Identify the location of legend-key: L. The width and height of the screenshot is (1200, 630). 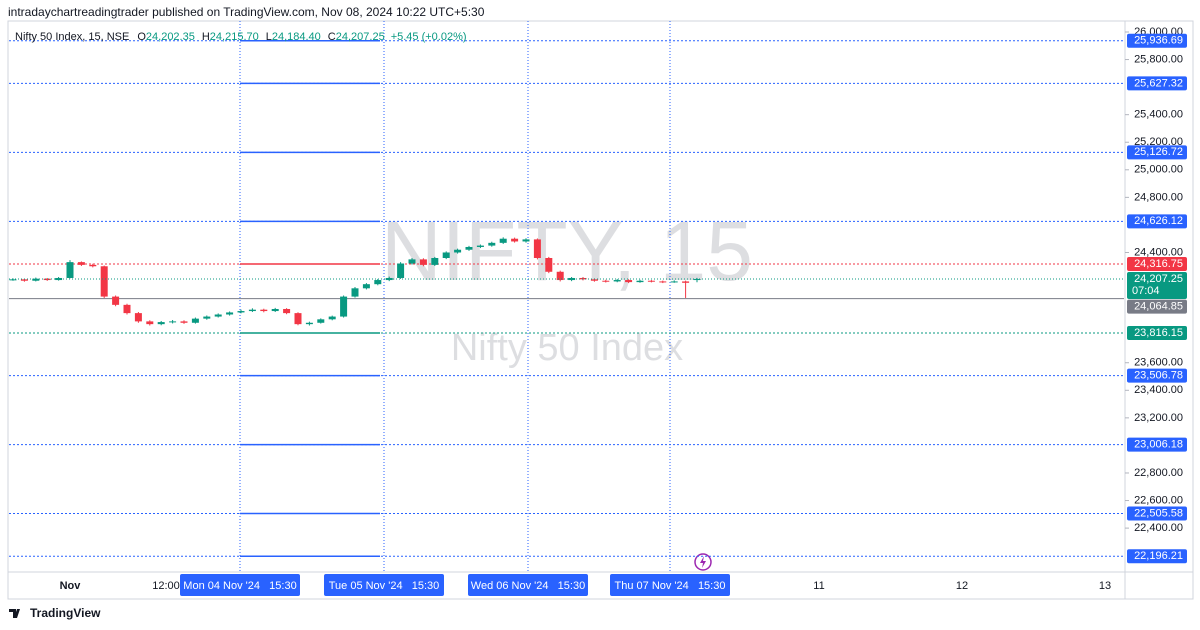
(269, 37).